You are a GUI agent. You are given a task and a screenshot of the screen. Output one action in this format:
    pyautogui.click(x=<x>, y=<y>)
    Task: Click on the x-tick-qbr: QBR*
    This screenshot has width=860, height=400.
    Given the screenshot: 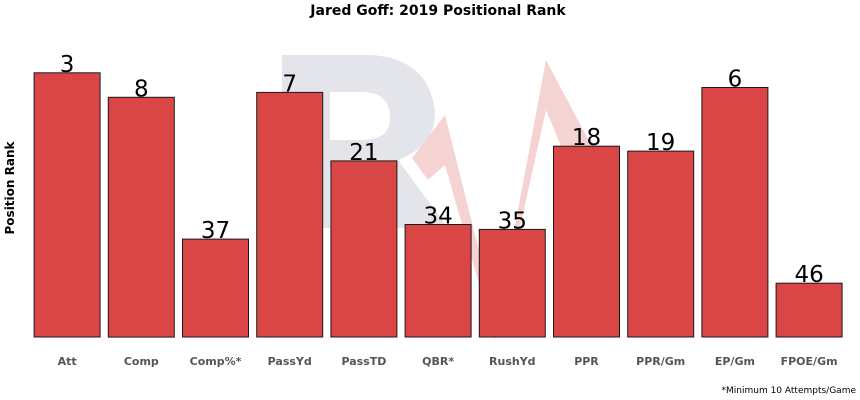 What is the action you would take?
    pyautogui.click(x=438, y=361)
    